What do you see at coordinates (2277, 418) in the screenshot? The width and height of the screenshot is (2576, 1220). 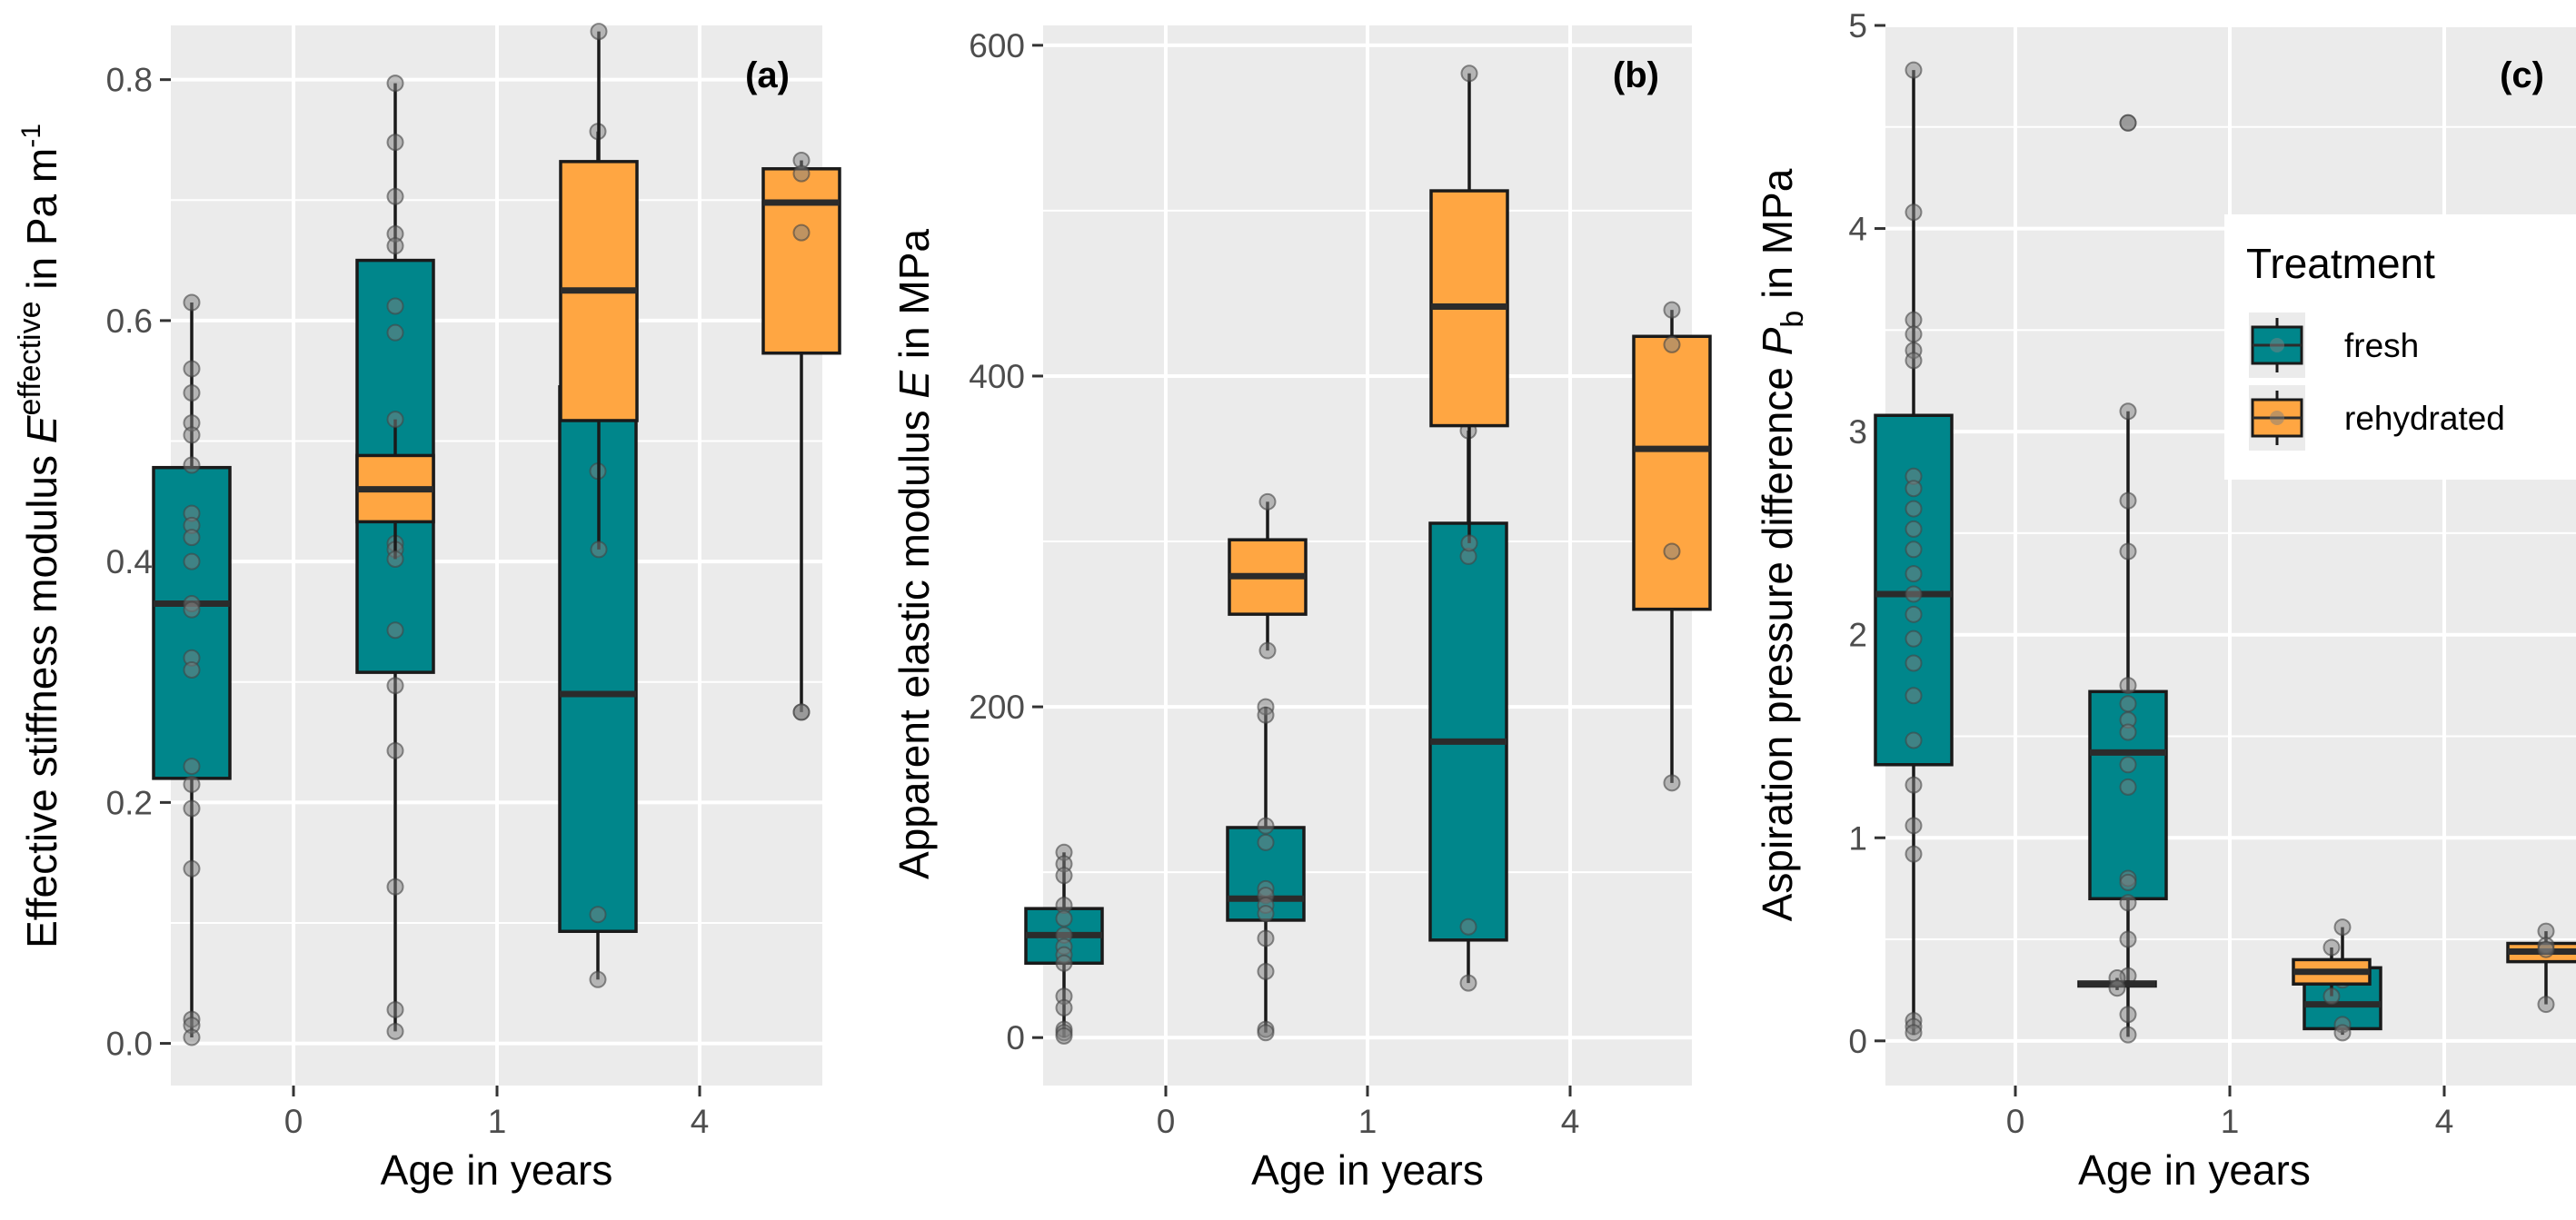 I see `legend-key-rehydrated` at bounding box center [2277, 418].